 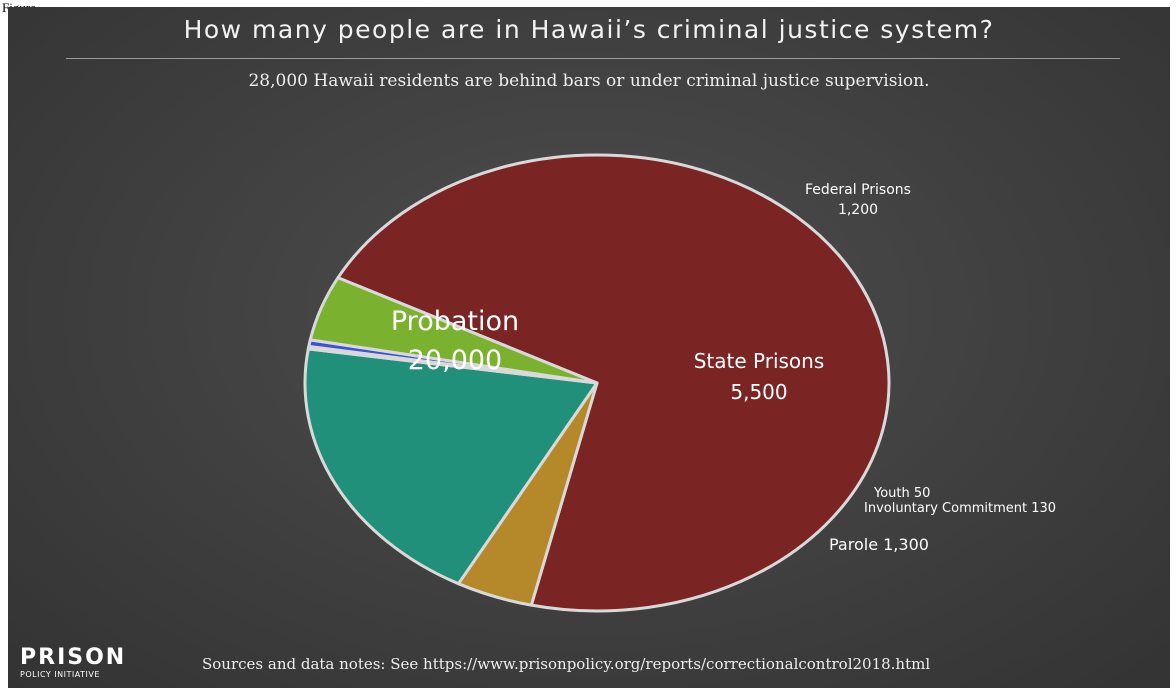 What do you see at coordinates (455, 321) in the screenshot?
I see `probation-label: Probation` at bounding box center [455, 321].